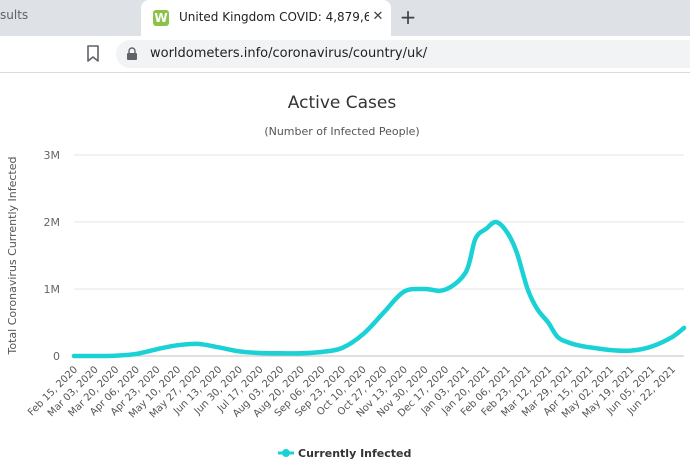 The image size is (690, 470). What do you see at coordinates (52, 256) in the screenshot?
I see `y-axis-ticks: 0 1M 2M 3M` at bounding box center [52, 256].